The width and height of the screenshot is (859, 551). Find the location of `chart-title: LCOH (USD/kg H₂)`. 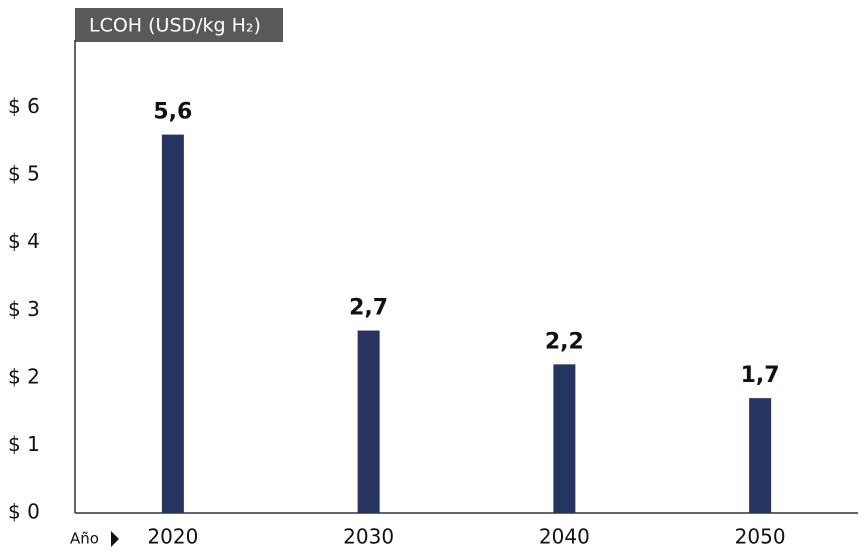

chart-title: LCOH (USD/kg H₂) is located at coordinates (175, 26).